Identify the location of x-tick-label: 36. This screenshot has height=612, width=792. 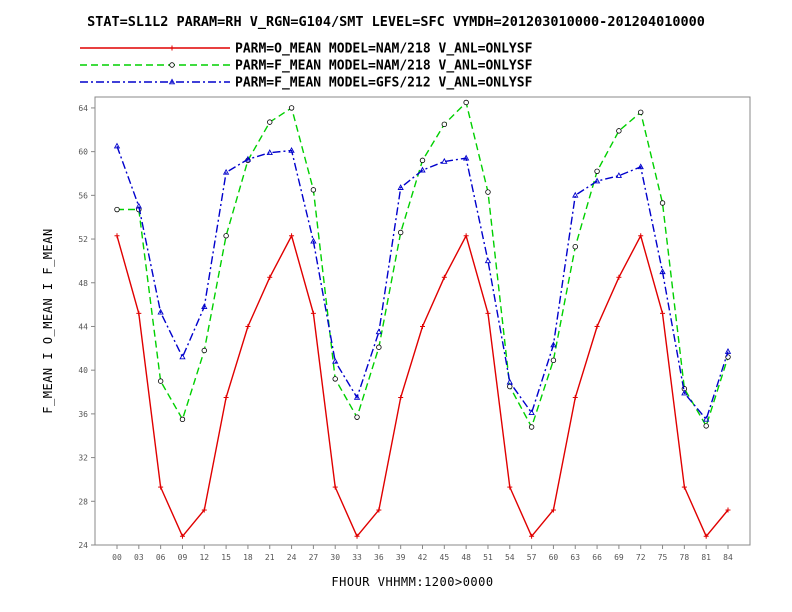
(379, 557).